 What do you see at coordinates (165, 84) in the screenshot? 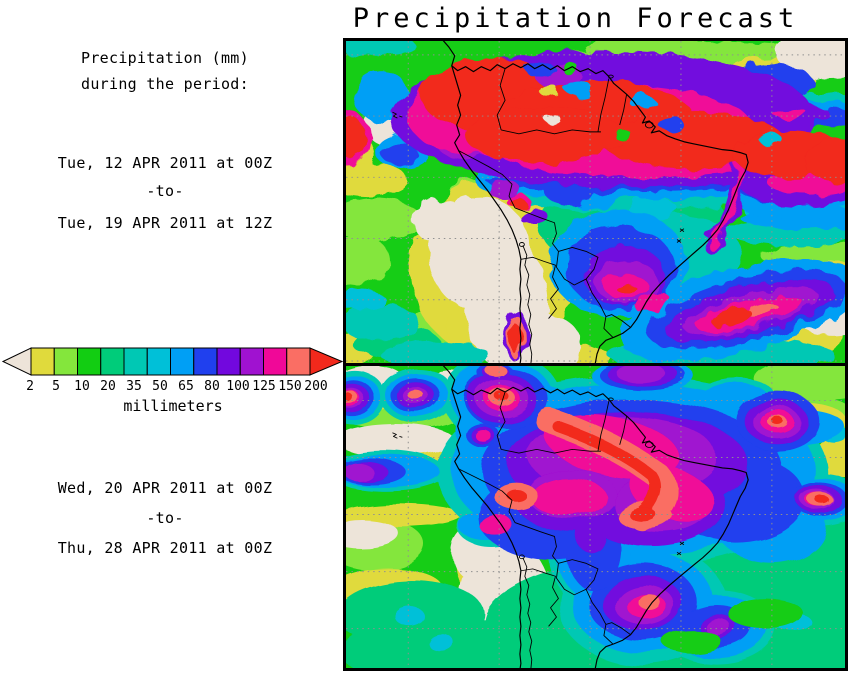
I see `legend-heading-line2: during the period:` at bounding box center [165, 84].